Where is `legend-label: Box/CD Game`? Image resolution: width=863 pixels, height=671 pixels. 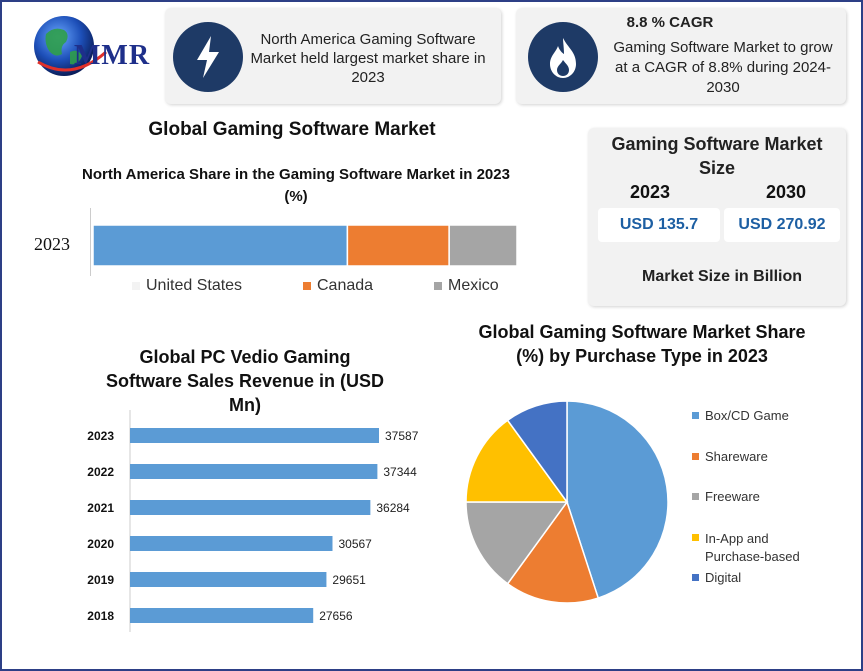
legend-label: Box/CD Game is located at coordinates (747, 415).